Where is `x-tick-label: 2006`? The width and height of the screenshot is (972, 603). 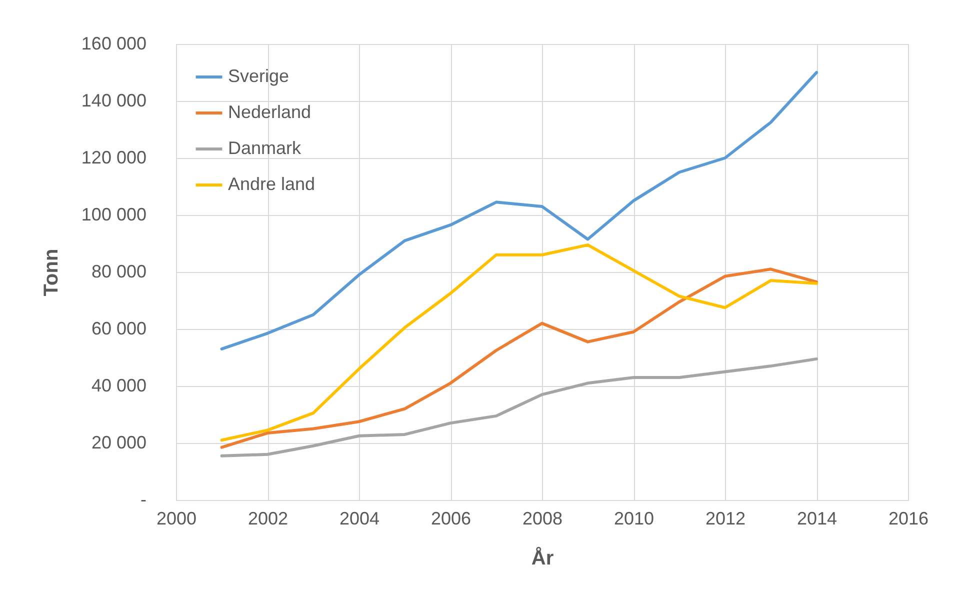
x-tick-label: 2006 is located at coordinates (451, 518).